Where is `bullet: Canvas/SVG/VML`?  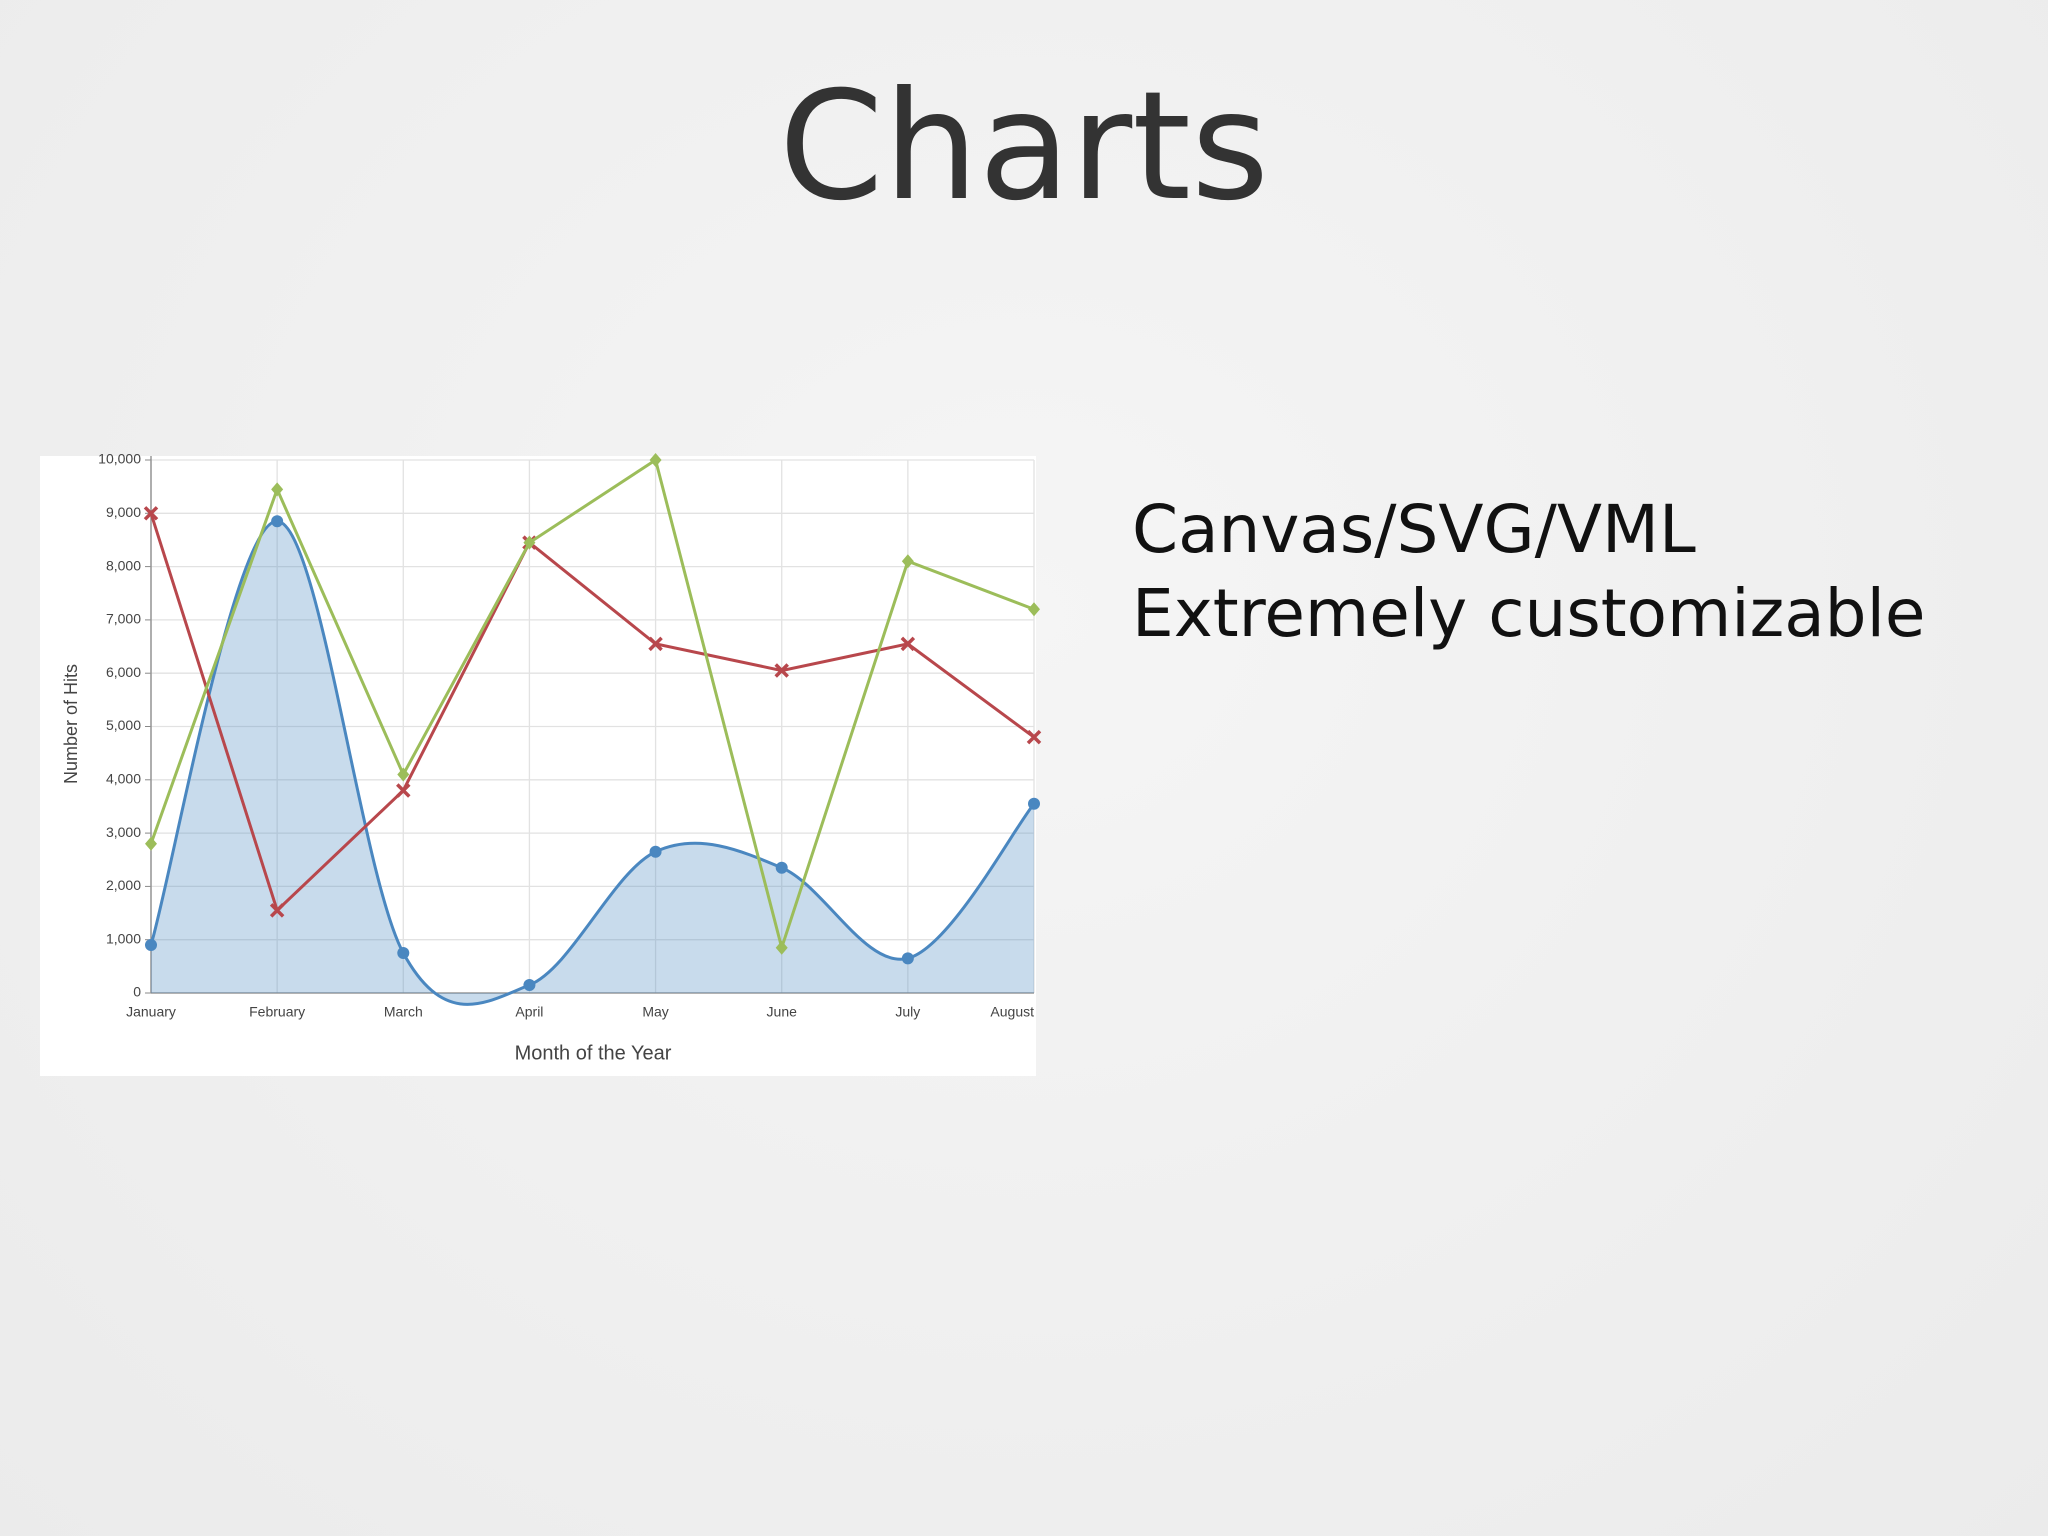 bullet: Canvas/SVG/VML is located at coordinates (1414, 529).